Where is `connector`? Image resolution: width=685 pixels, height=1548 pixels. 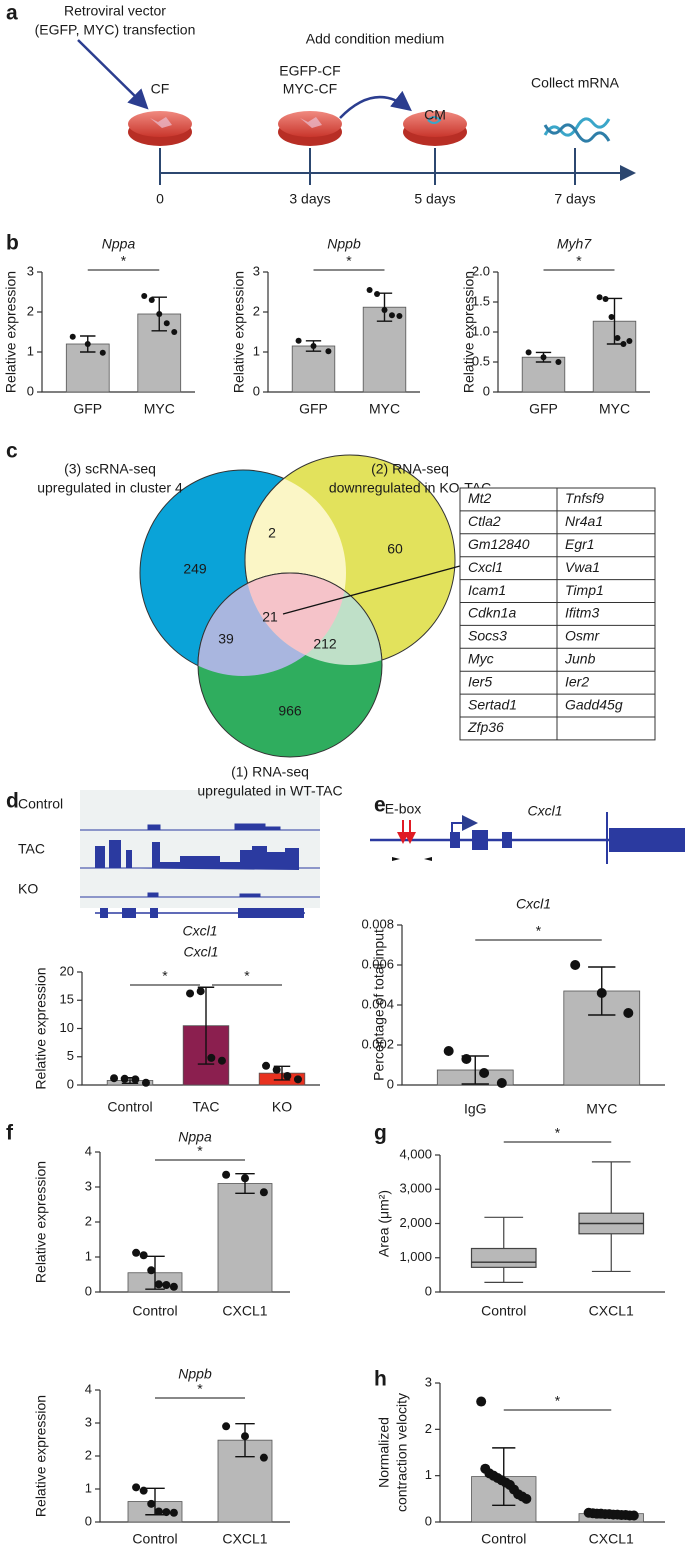
connector is located at coordinates (371, 590).